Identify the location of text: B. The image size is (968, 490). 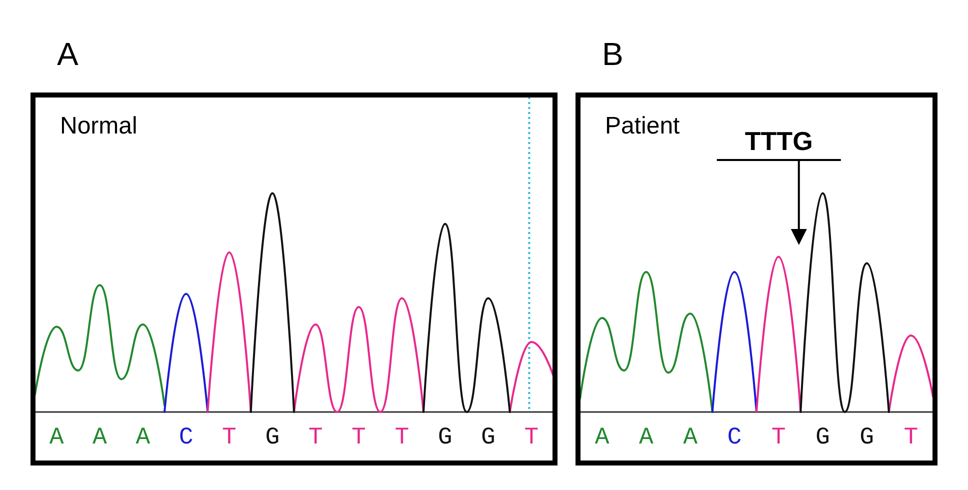
(613, 54).